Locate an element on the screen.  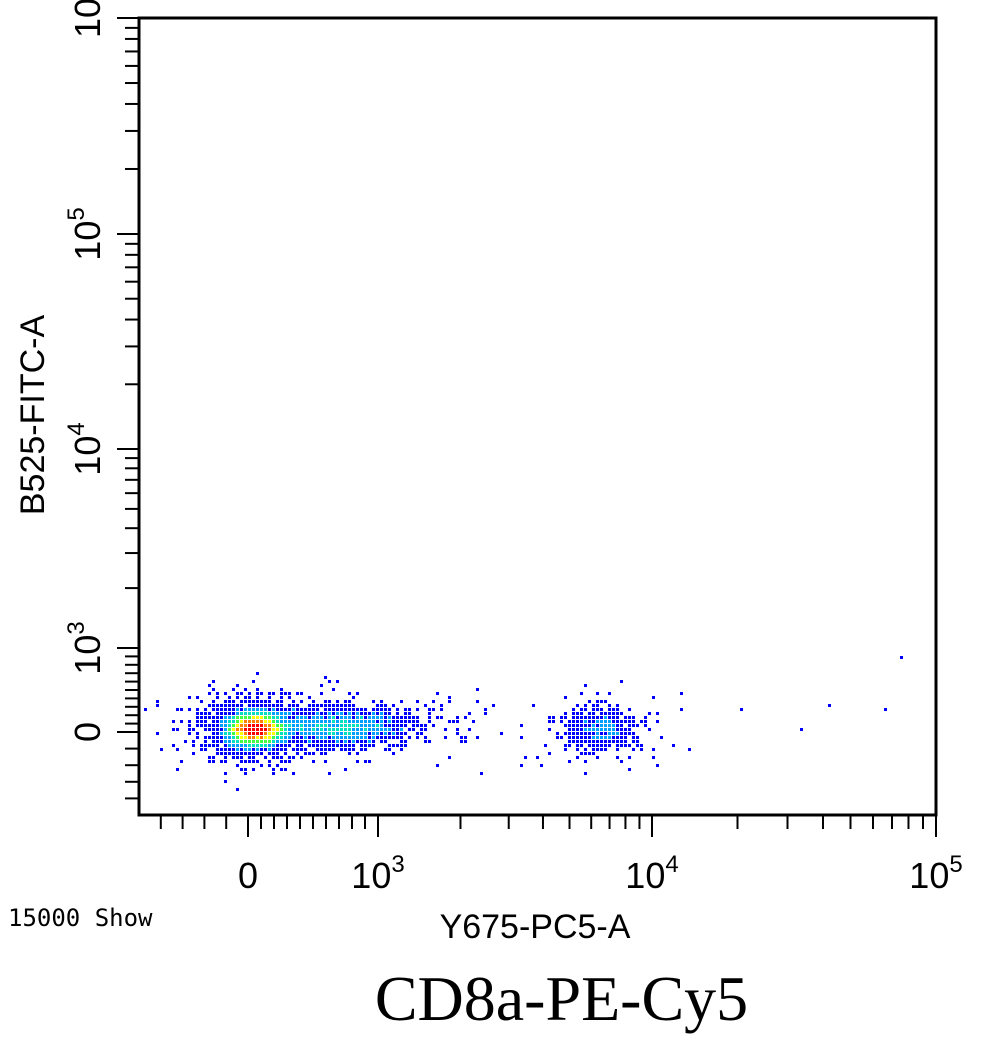
y-tick-label: 10⁴ is located at coordinates (85, 448).